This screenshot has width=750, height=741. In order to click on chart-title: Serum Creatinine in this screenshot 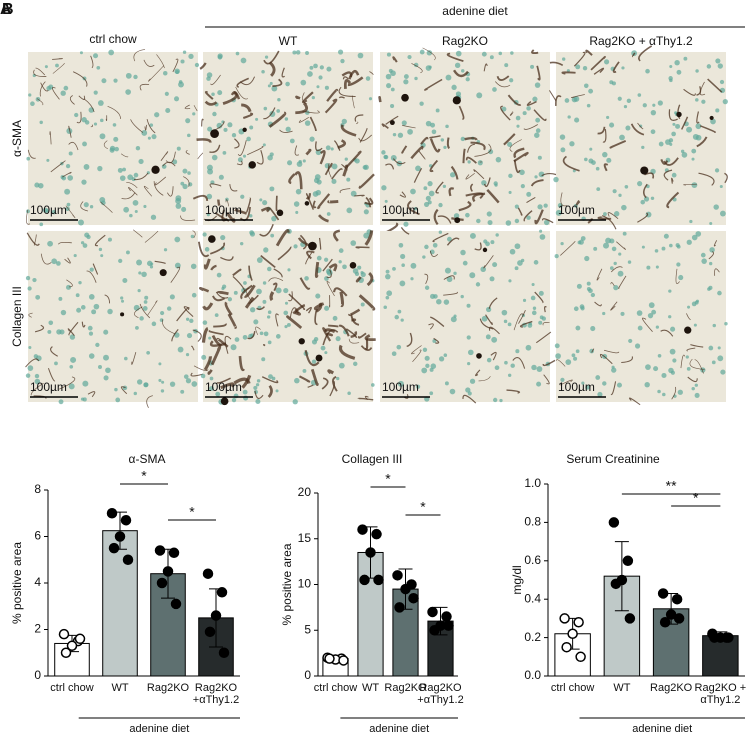, I will do `click(613, 459)`.